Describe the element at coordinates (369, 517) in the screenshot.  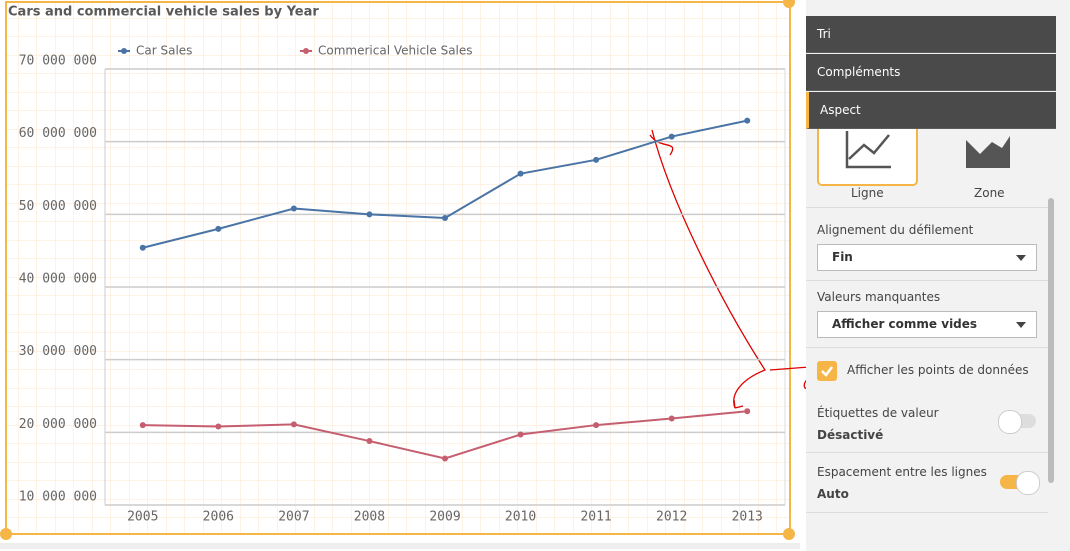
I see `x-tick-label: 2008` at that location.